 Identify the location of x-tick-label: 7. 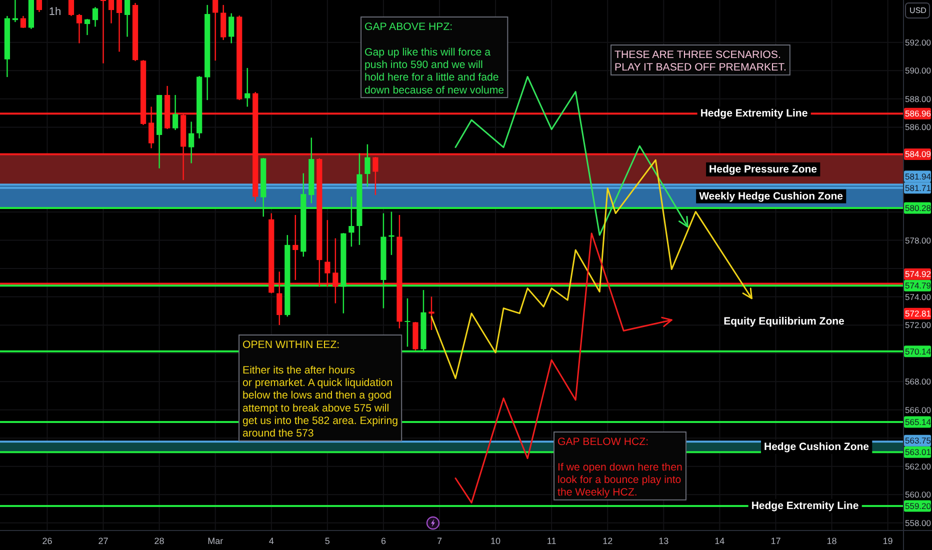
(439, 541).